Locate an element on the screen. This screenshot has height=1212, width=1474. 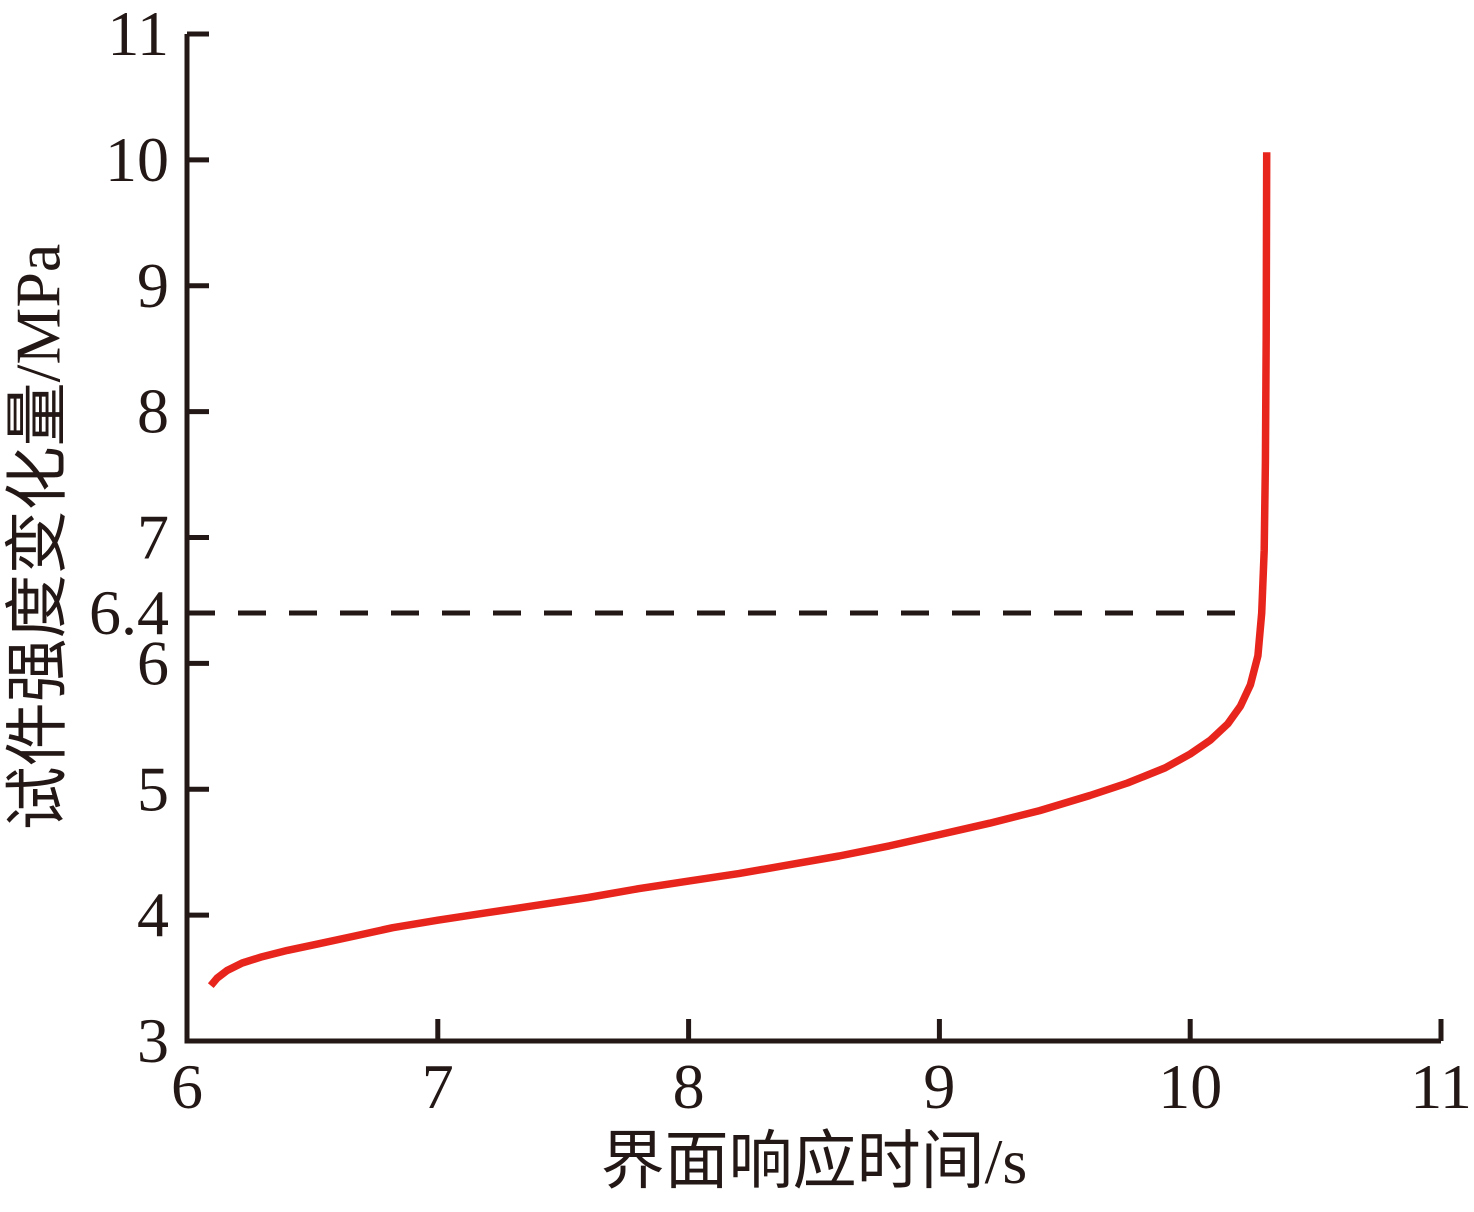
y-axis-title: 试件强度变化量/MPa is located at coordinates (38, 537).